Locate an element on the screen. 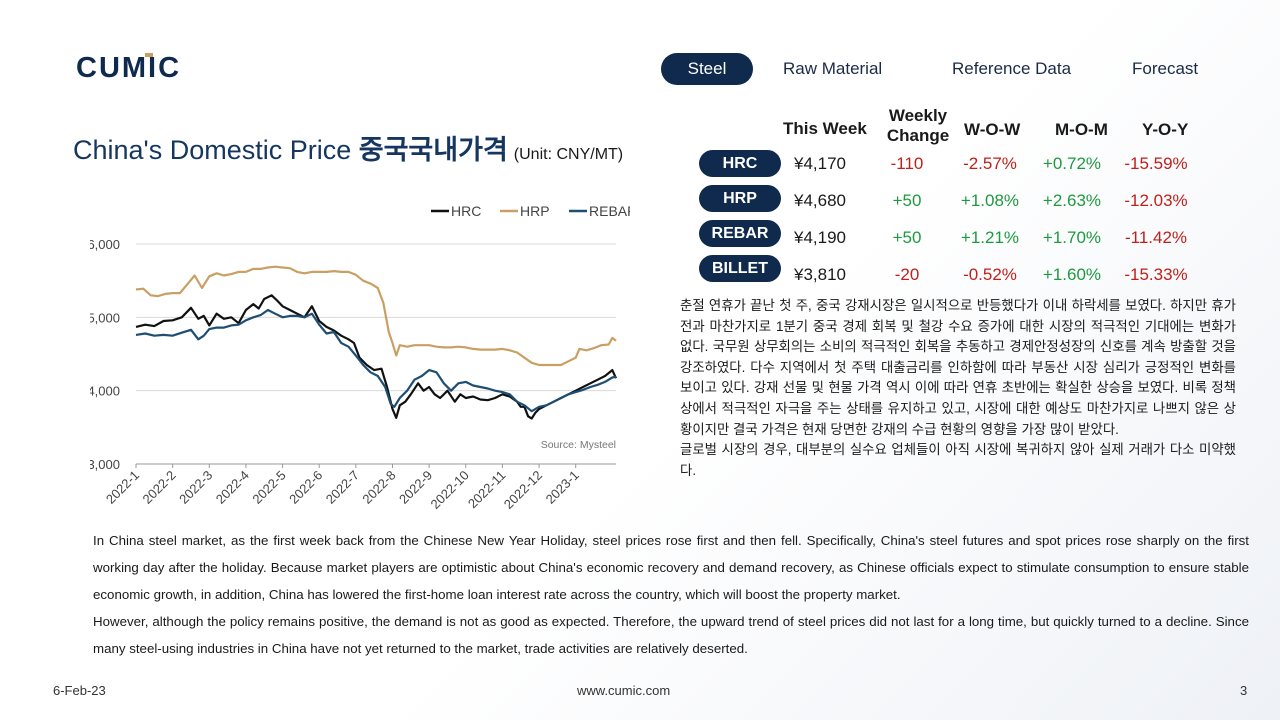 This screenshot has width=1280, height=720. product-pill-hrp: HRP is located at coordinates (740, 198).